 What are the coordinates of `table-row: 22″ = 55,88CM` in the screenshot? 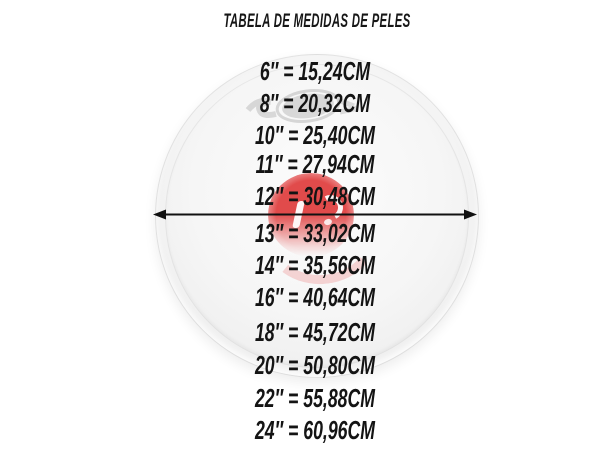 It's located at (315, 398).